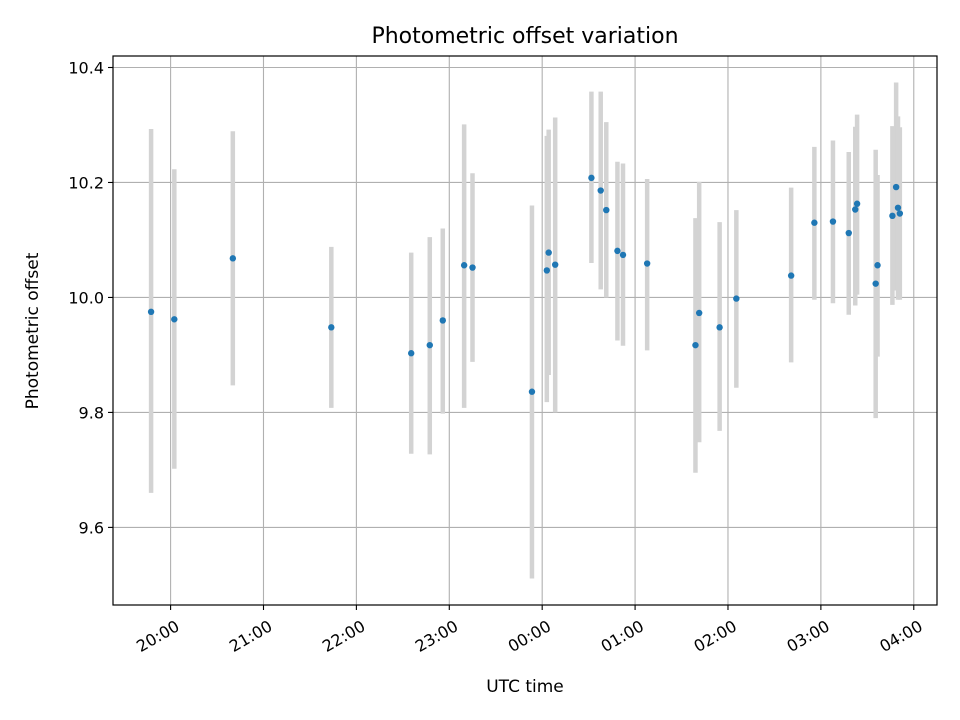  Describe the element at coordinates (33, 330) in the screenshot. I see `y-axis-label: Photometric offset` at that location.